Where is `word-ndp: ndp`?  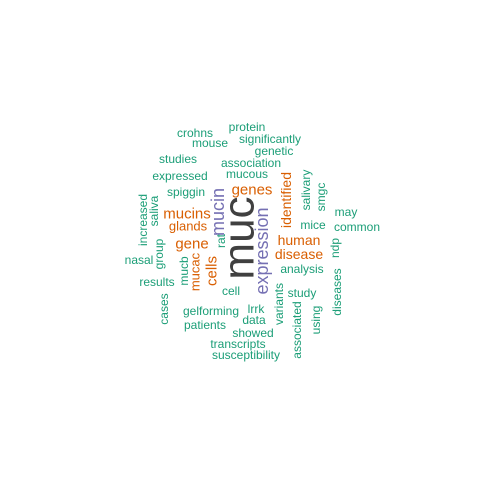 word-ndp: ndp is located at coordinates (335, 248).